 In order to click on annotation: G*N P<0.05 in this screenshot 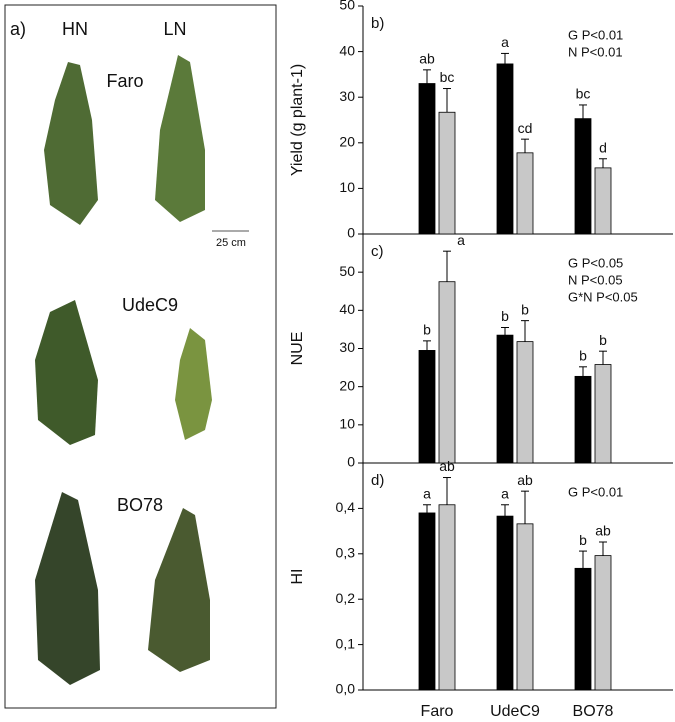, I will do `click(603, 296)`.